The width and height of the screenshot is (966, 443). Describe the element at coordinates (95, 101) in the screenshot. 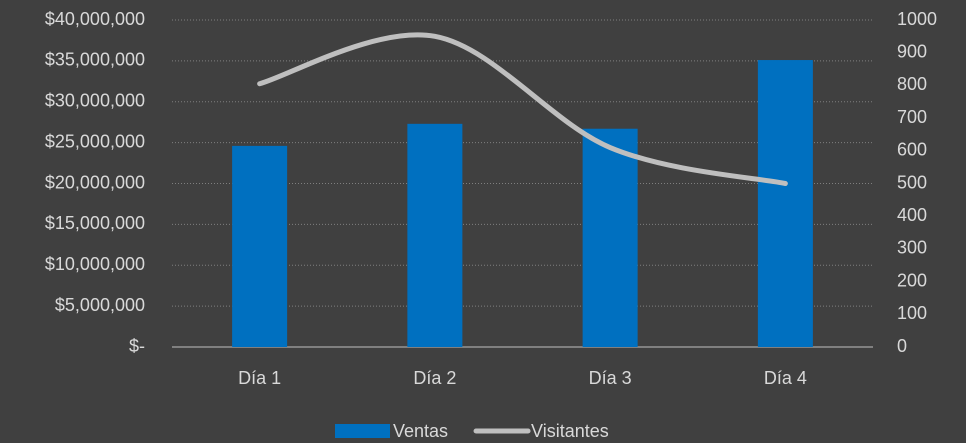

I see `y-tick-label: $30,000,000` at that location.